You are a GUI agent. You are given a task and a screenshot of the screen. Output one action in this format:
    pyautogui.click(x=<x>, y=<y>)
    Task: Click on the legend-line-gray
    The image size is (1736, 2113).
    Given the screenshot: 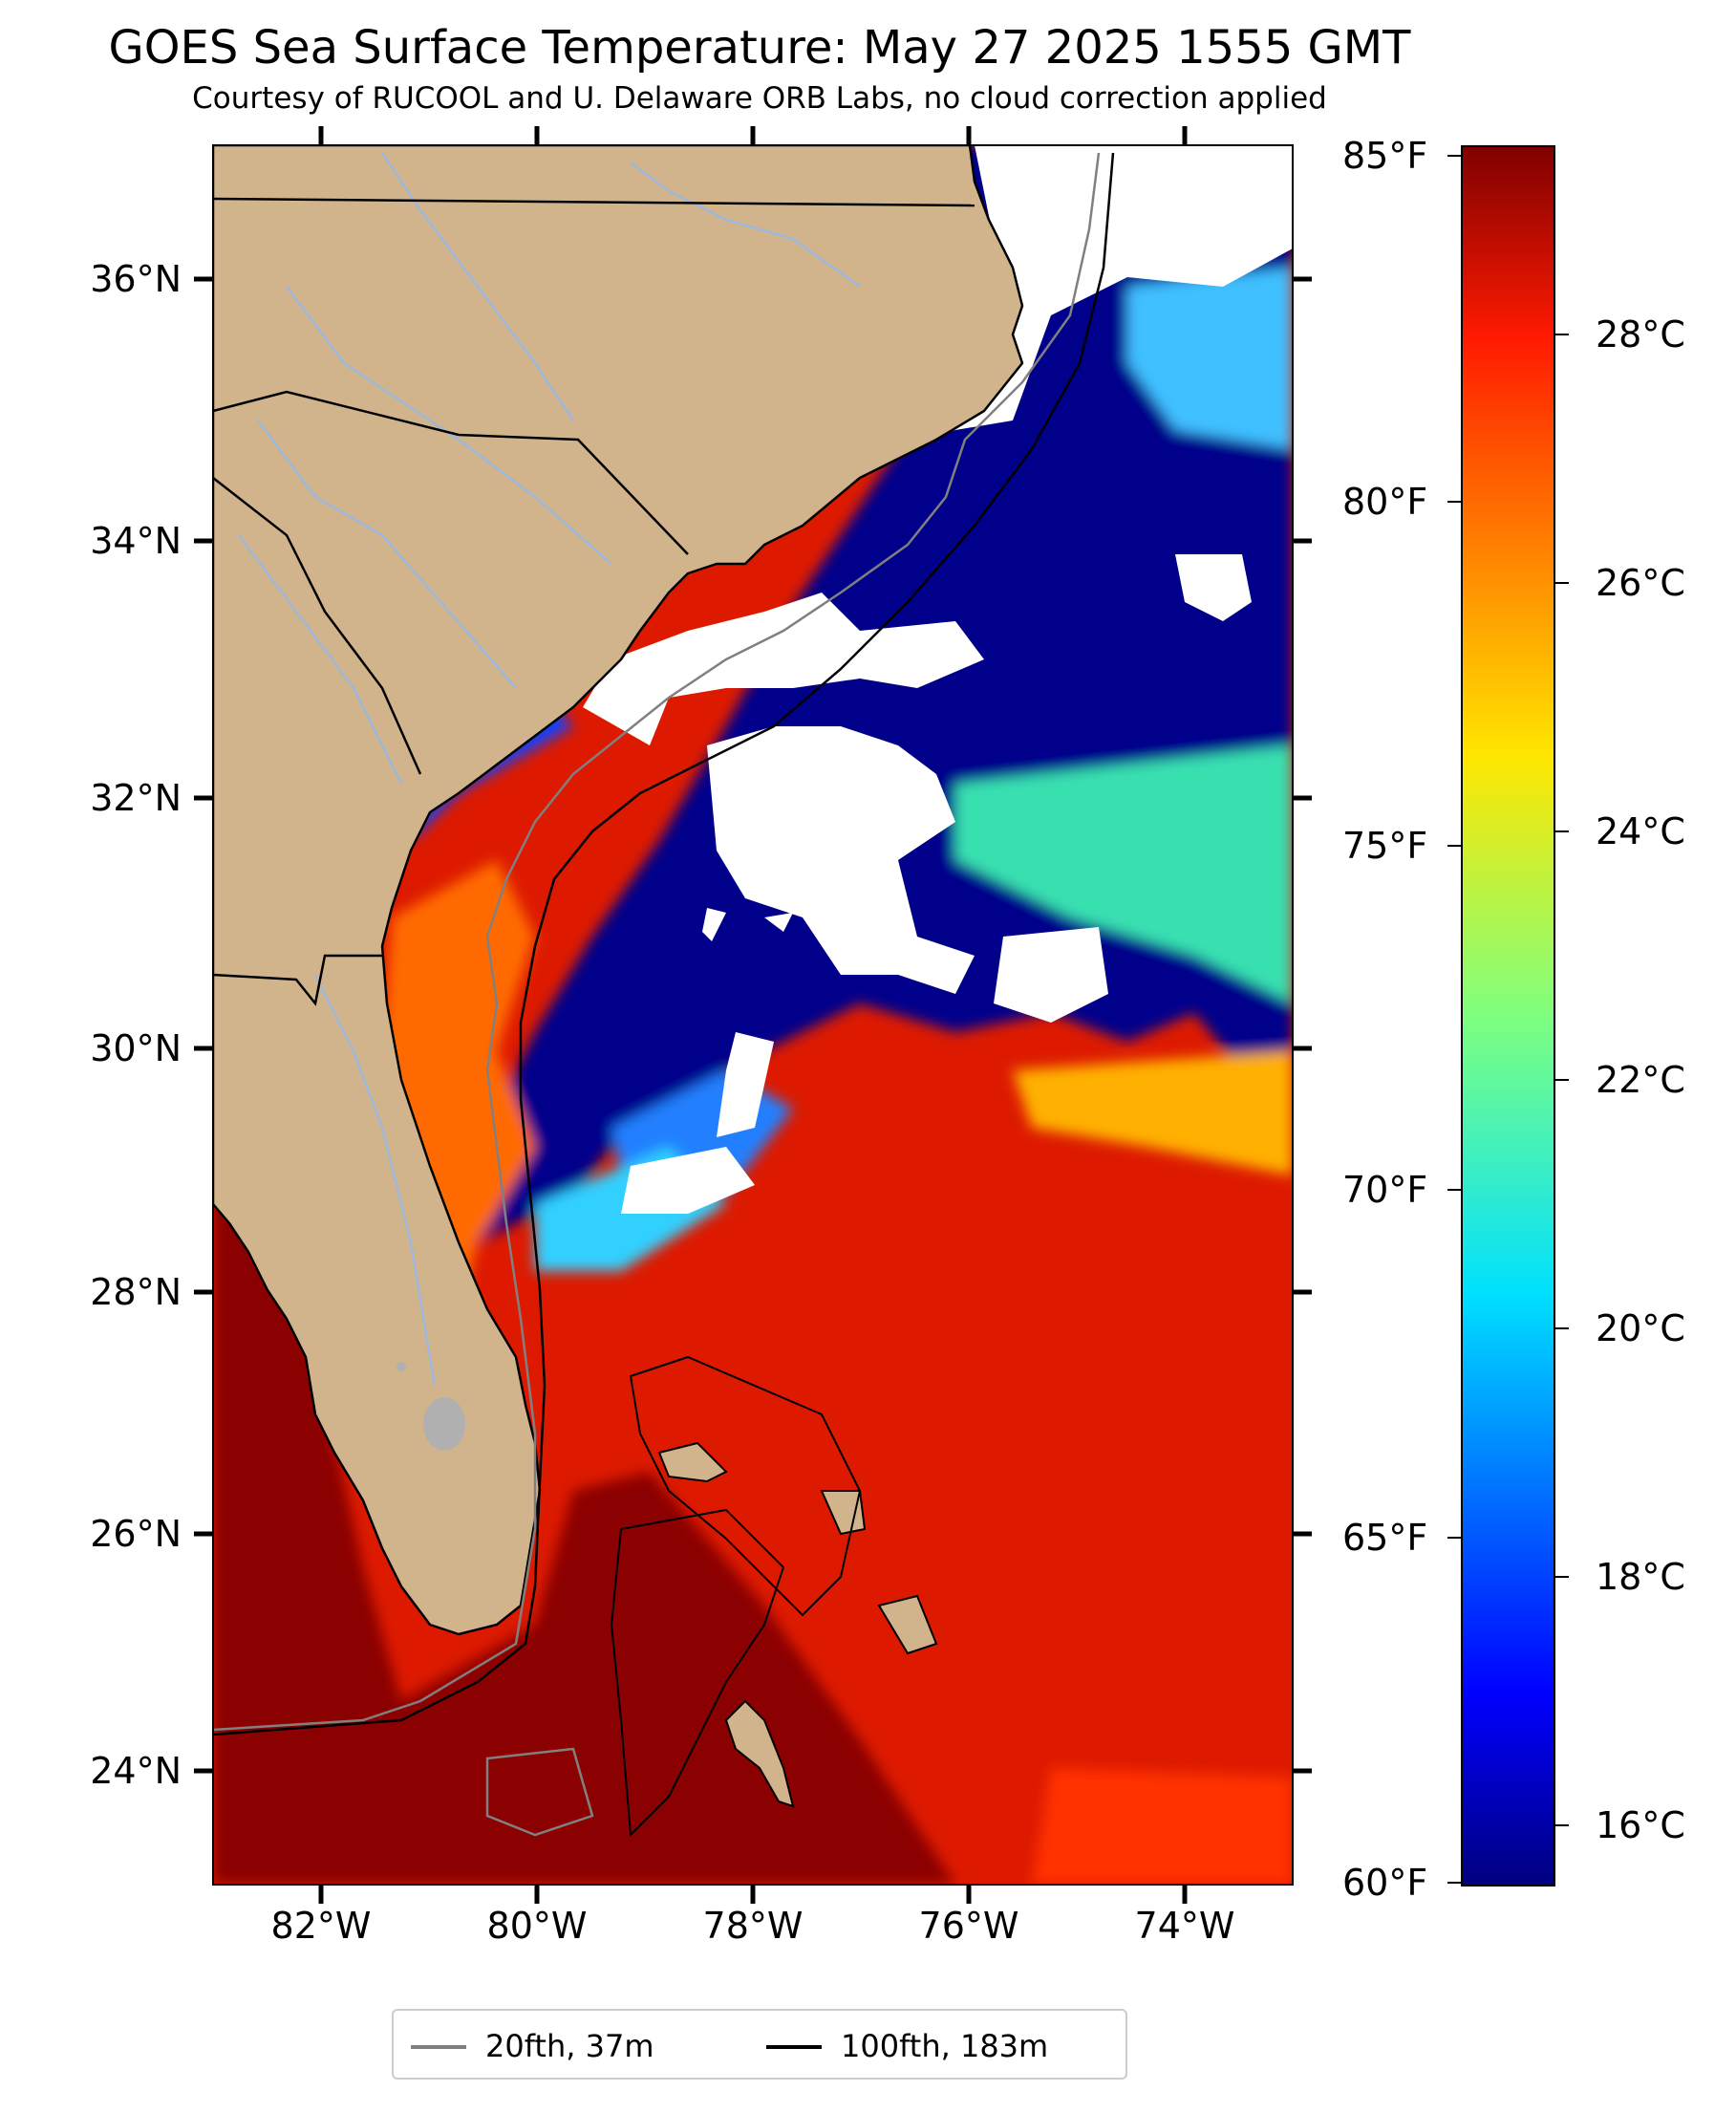 What is the action you would take?
    pyautogui.click(x=438, y=2047)
    